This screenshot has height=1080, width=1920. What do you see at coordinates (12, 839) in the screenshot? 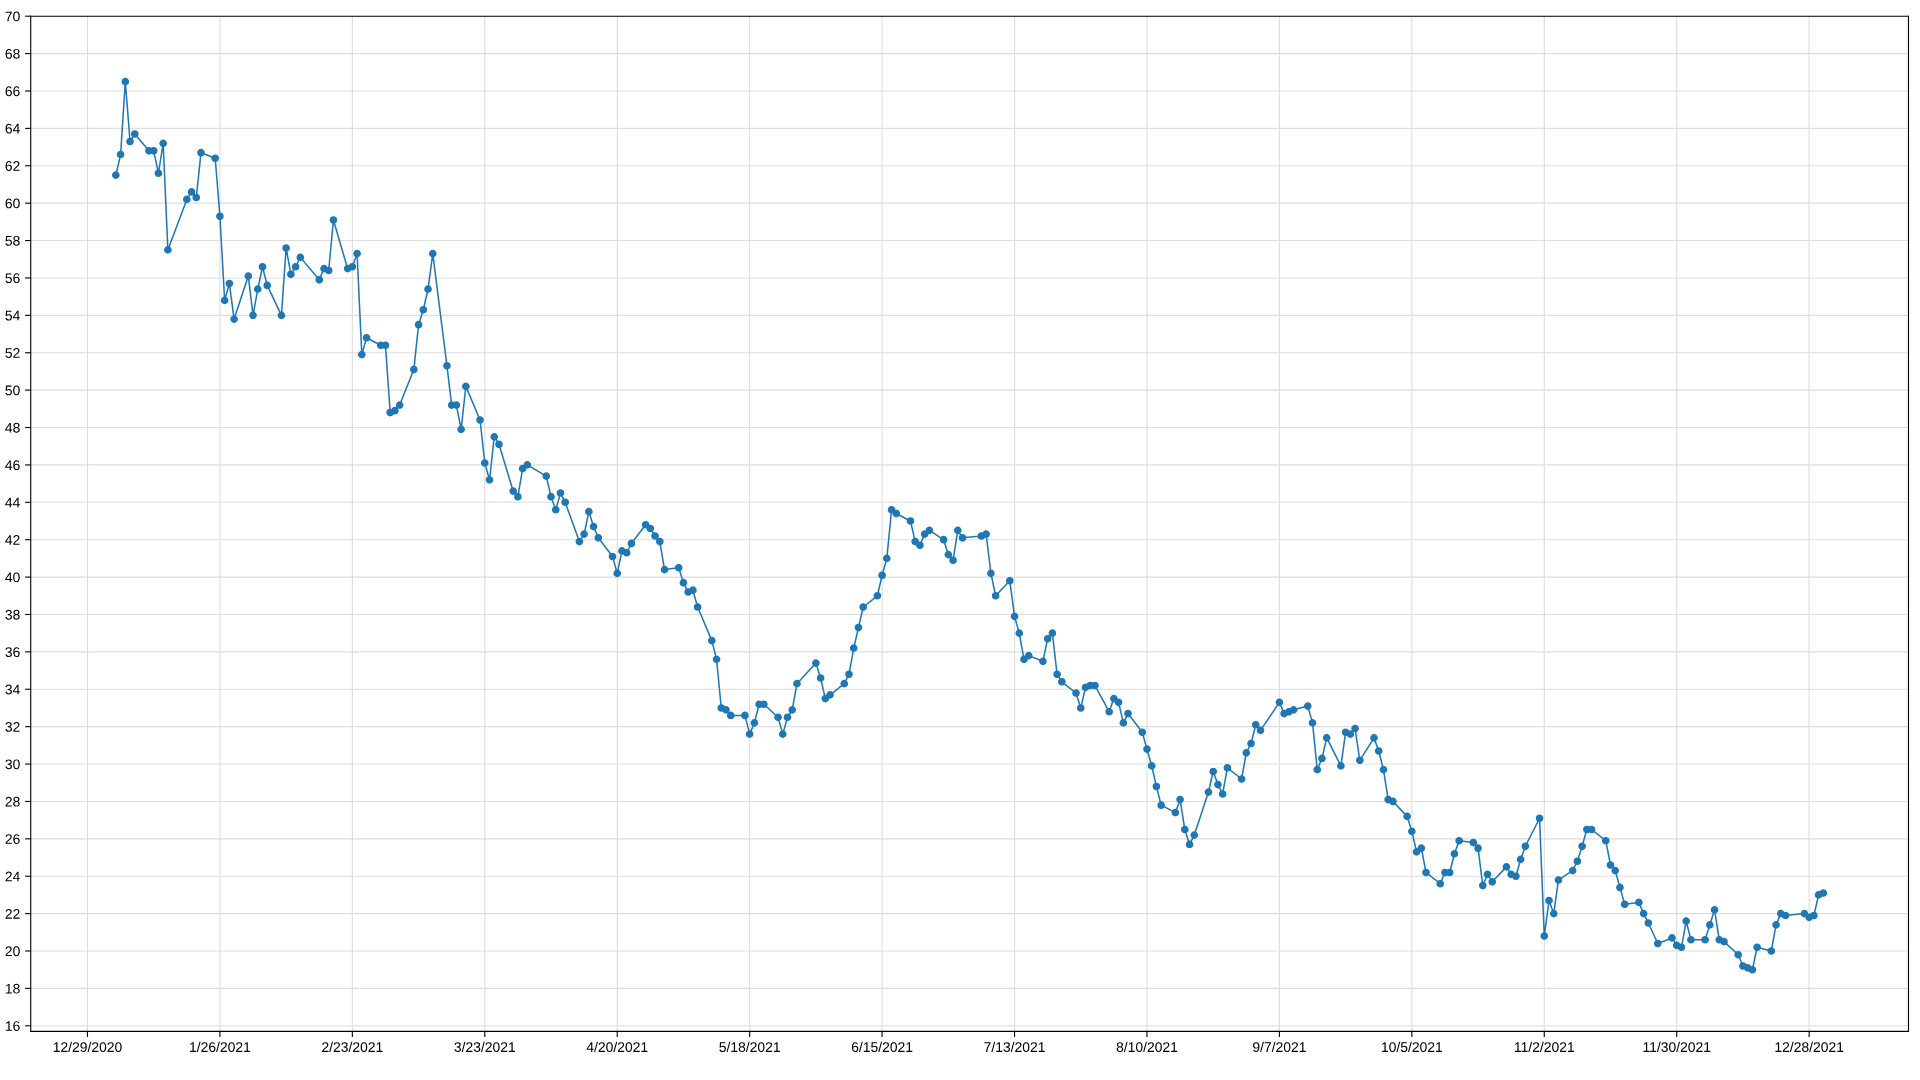
I see `y-tick-label: 26` at bounding box center [12, 839].